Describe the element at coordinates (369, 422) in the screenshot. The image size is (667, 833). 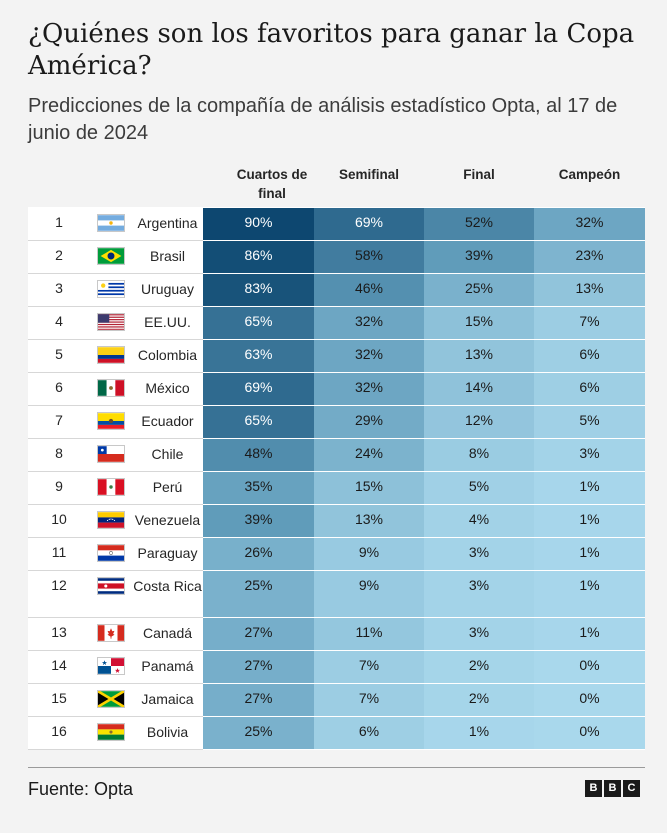
I see `value-cell: 29%` at that location.